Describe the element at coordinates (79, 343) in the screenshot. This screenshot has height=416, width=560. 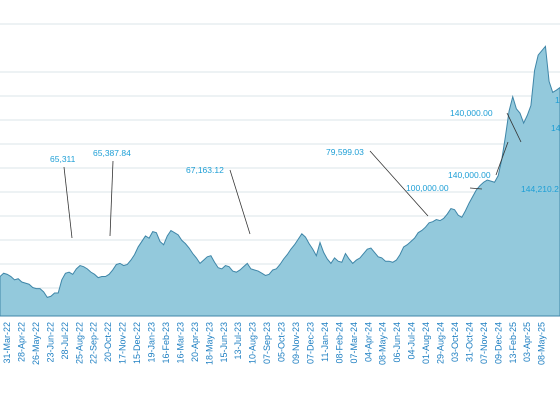
I see `x-tick-label: 25-Aug-22` at that location.